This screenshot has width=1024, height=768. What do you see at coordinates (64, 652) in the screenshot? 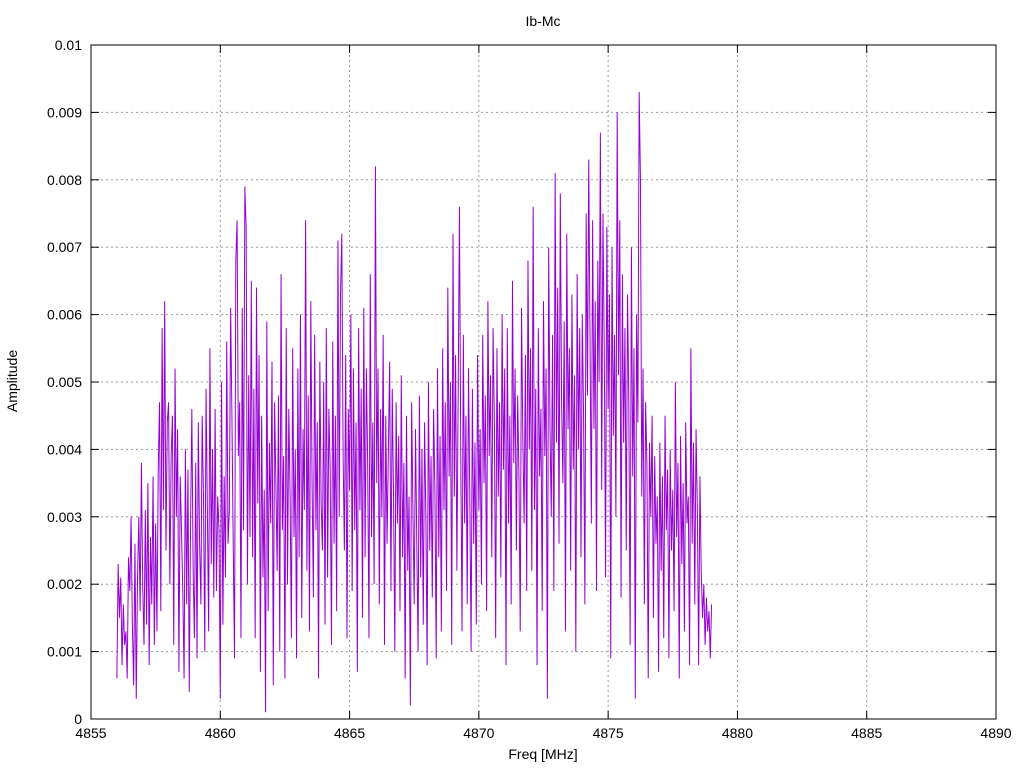
I see `y-tick-label: 0.001` at bounding box center [64, 652].